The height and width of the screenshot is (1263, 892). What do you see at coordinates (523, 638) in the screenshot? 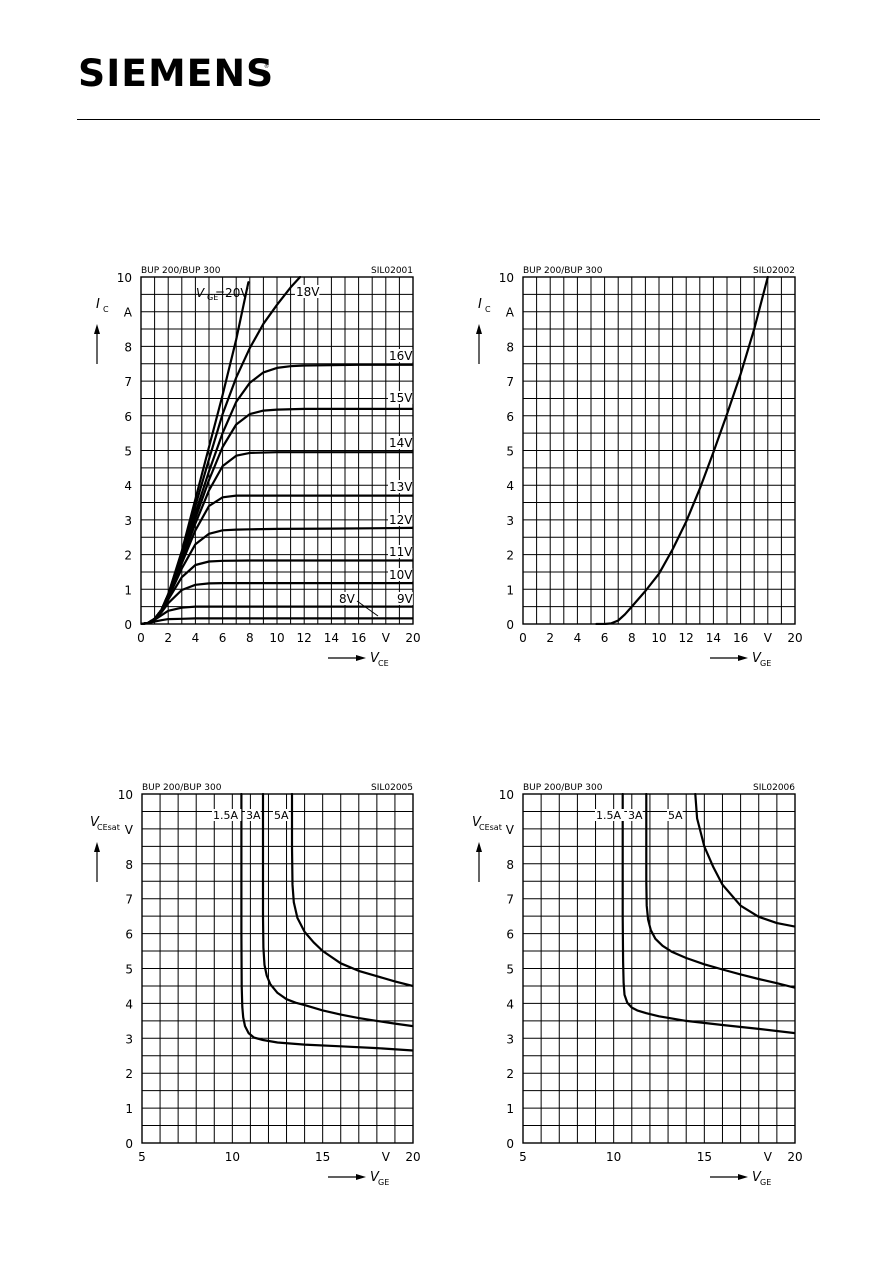
I see `x-tick-label: 0` at bounding box center [523, 638].